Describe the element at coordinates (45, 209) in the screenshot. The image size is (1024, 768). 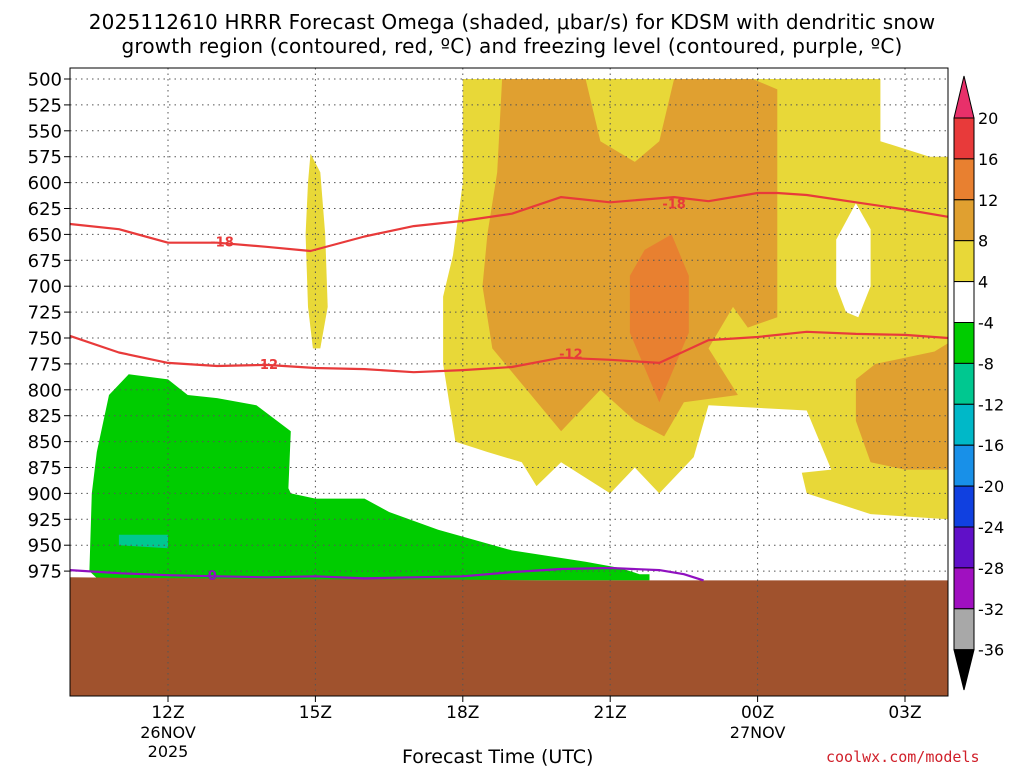
I see `y-tick-label-625: 625` at that location.